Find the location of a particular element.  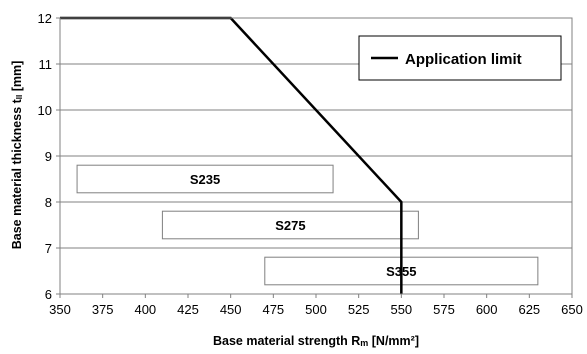

y-tick-label: 10 is located at coordinates (45, 110).